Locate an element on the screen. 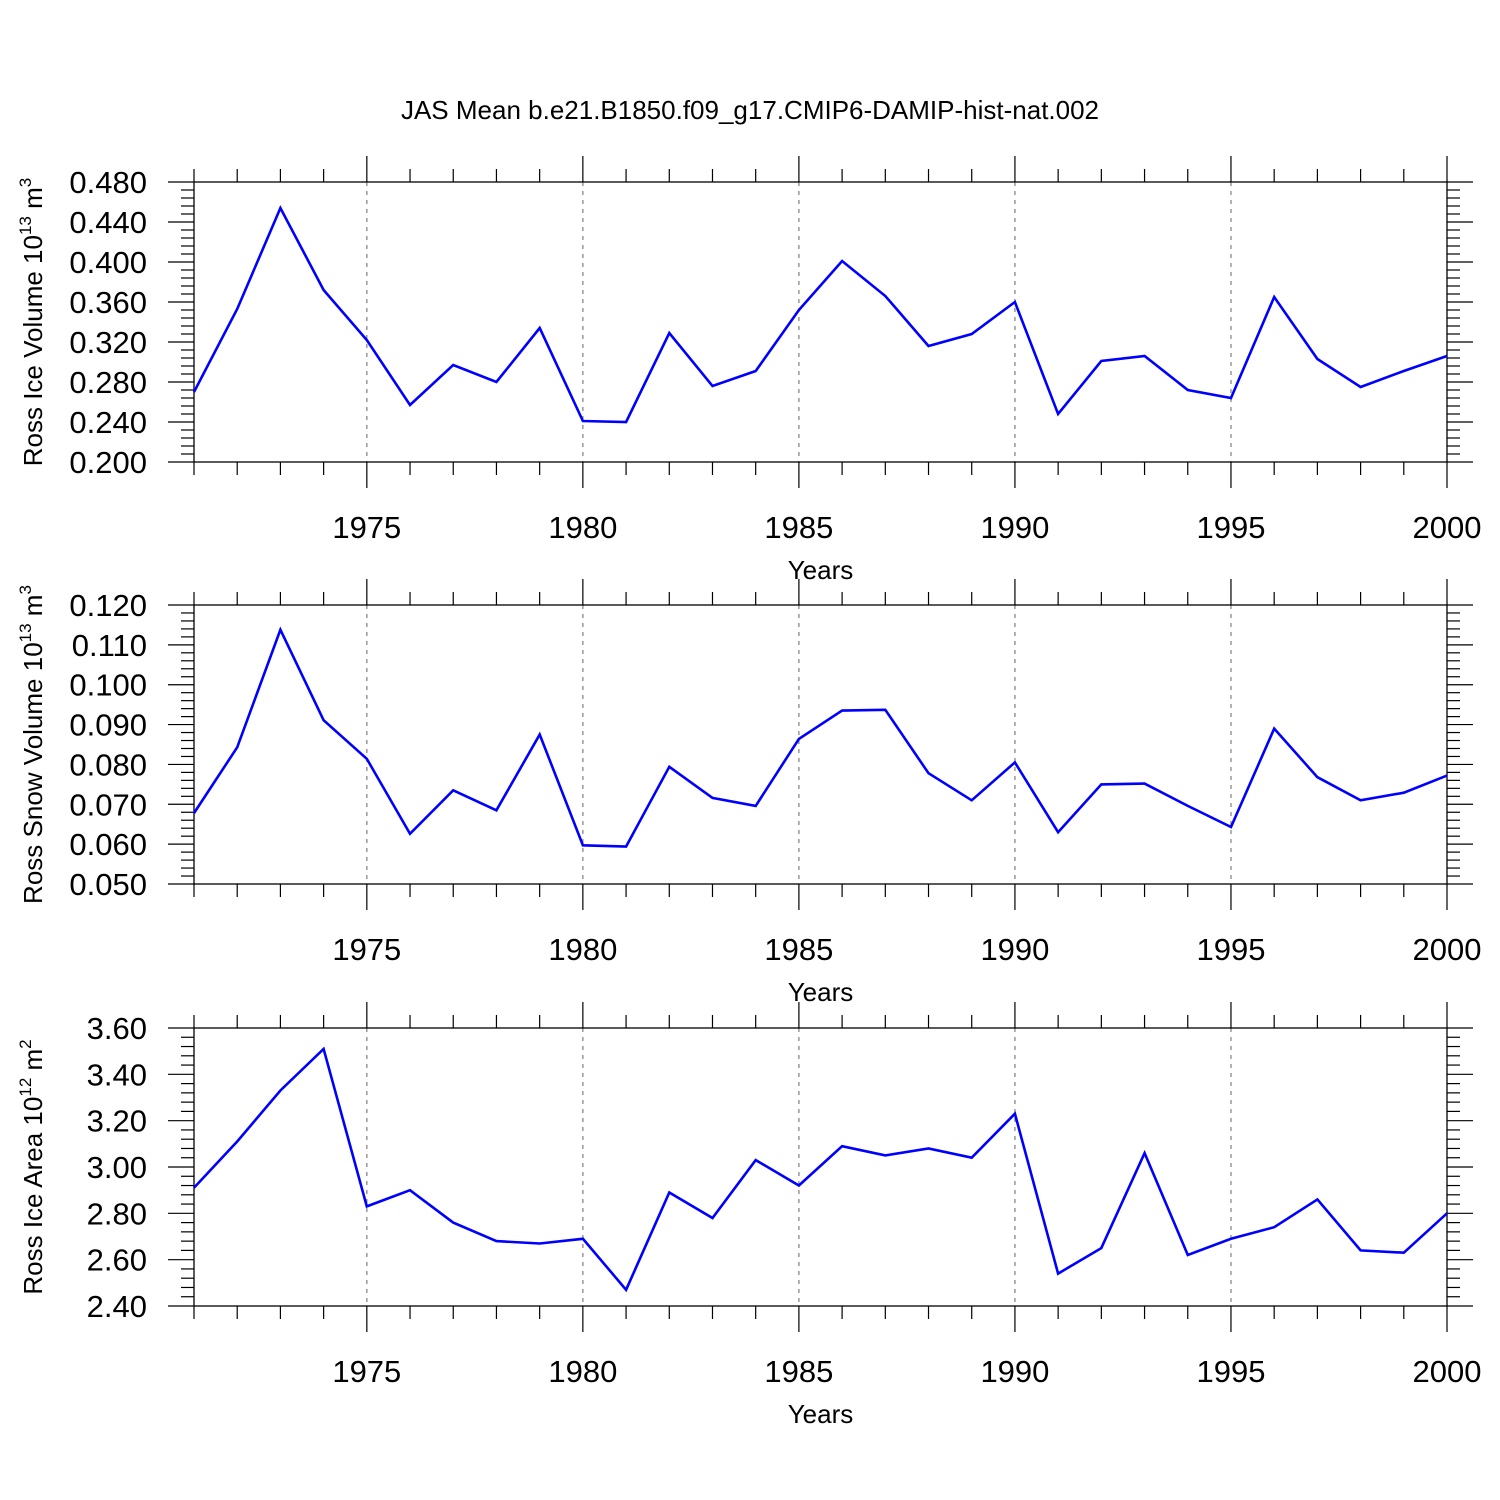  y-axis-title: Ross Ice Area 1012 m2 is located at coordinates (32, 1166).